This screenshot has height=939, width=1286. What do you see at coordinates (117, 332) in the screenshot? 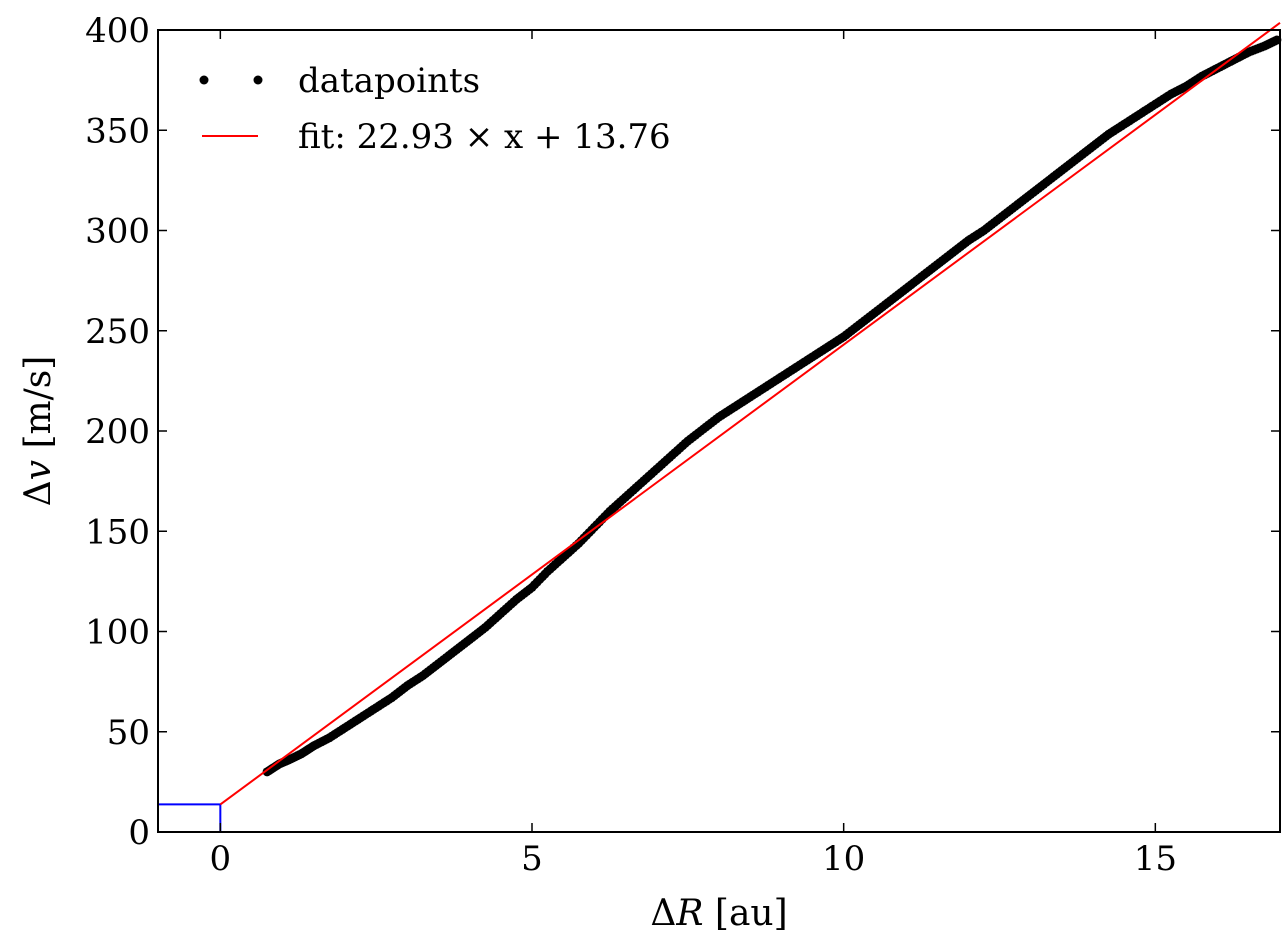
I see `y-tick-label: 250` at bounding box center [117, 332].